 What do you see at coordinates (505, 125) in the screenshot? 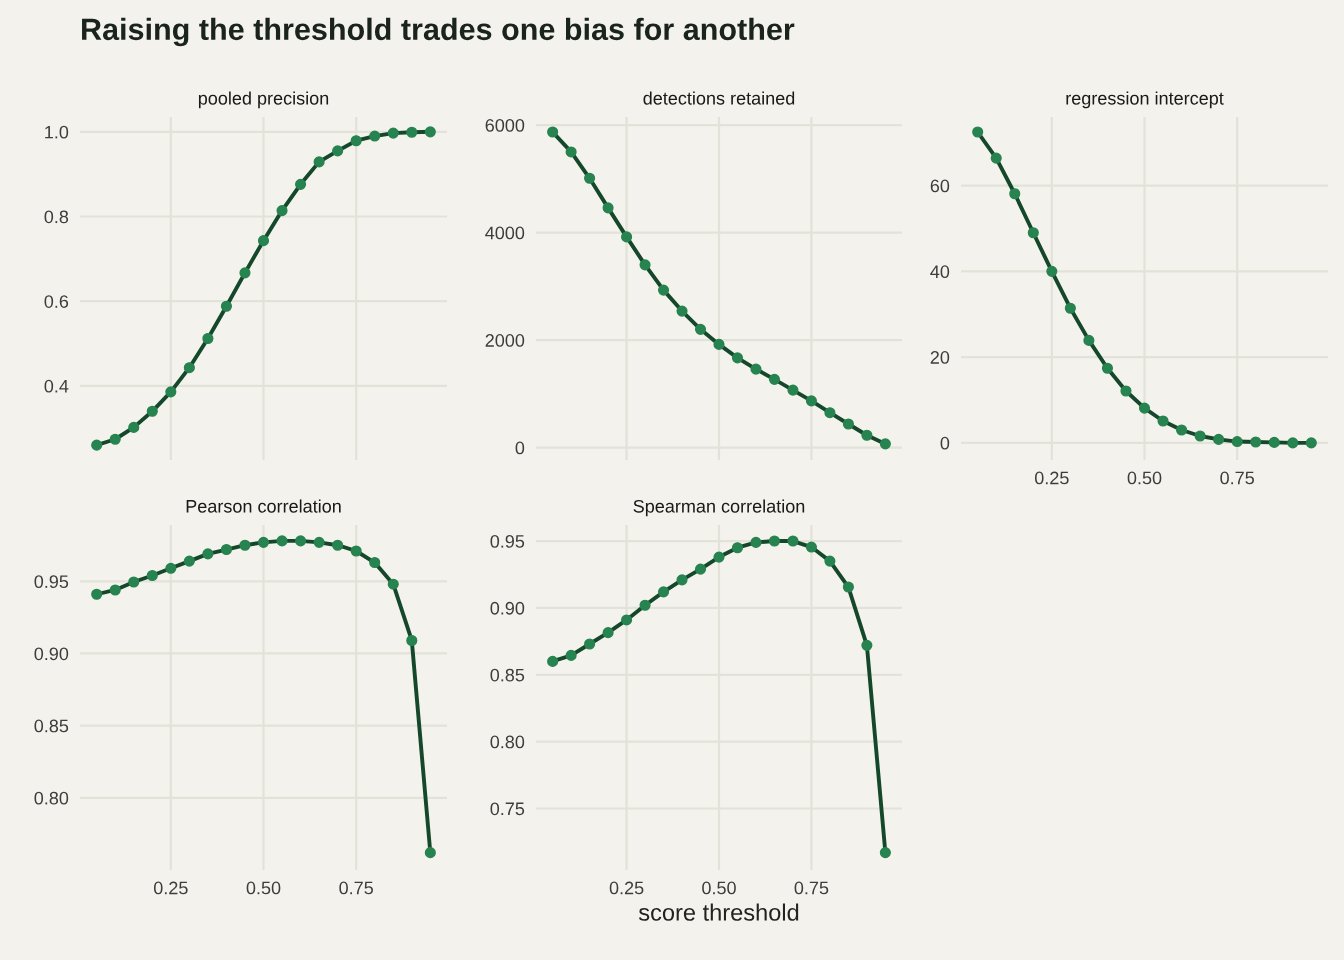
I see `y-tick-label: 6000` at bounding box center [505, 125].